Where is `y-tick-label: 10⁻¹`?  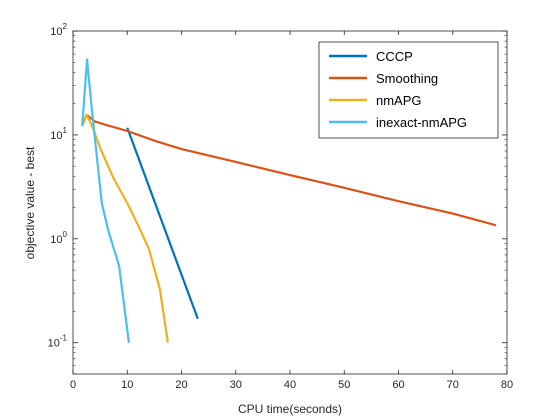
y-tick-label: 10⁻¹ is located at coordinates (58, 342).